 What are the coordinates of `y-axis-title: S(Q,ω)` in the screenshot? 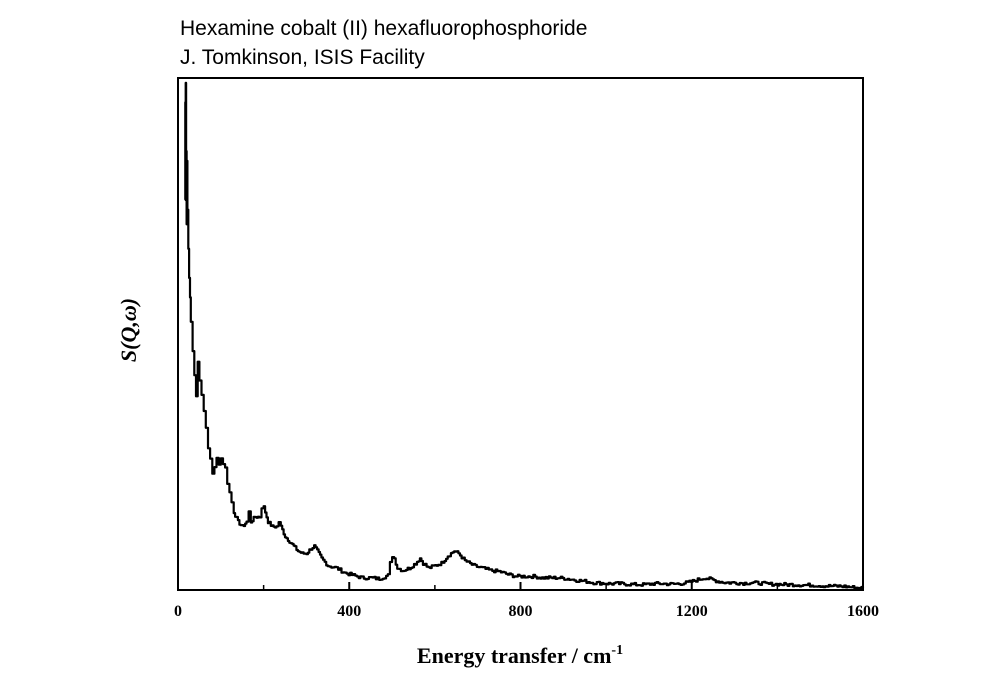 It's located at (128, 330).